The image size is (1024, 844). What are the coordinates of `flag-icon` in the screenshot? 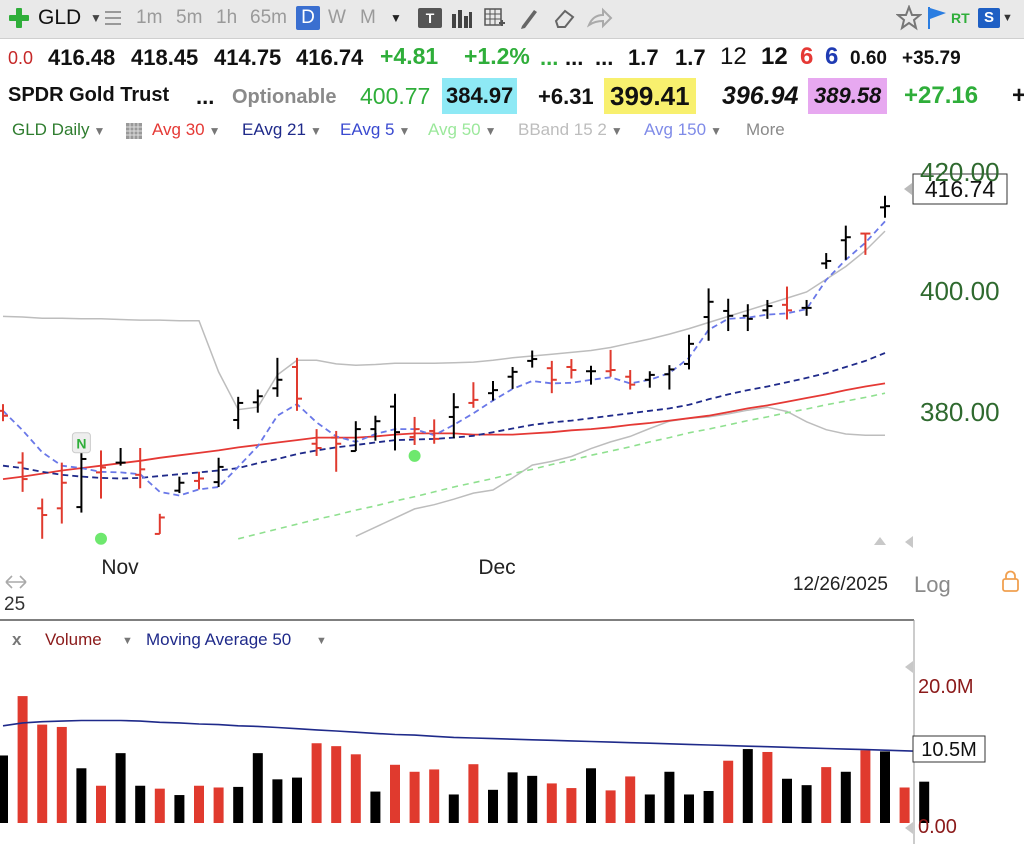 It's located at (937, 20).